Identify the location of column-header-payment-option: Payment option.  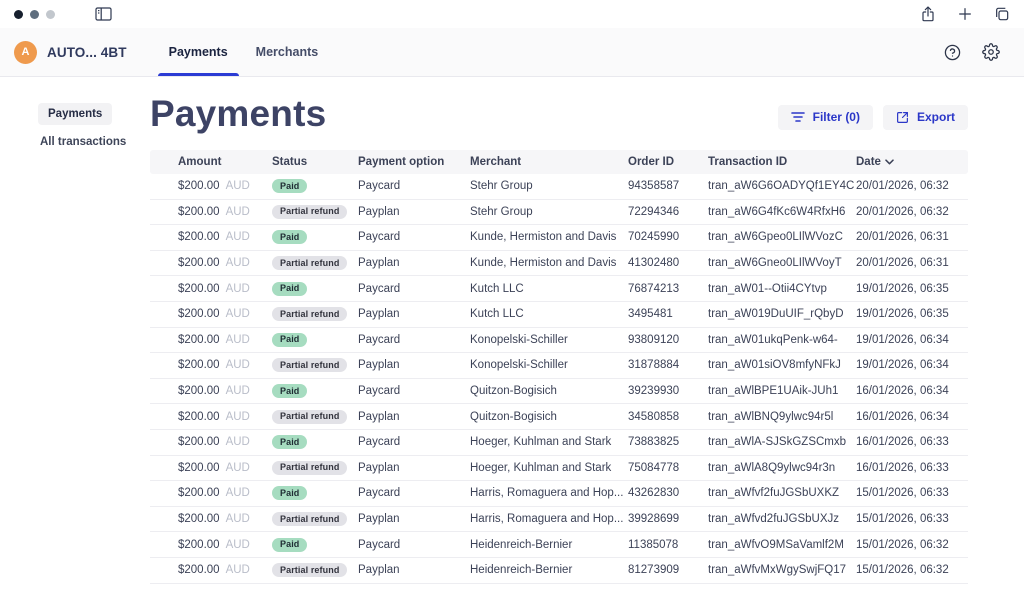
(401, 162).